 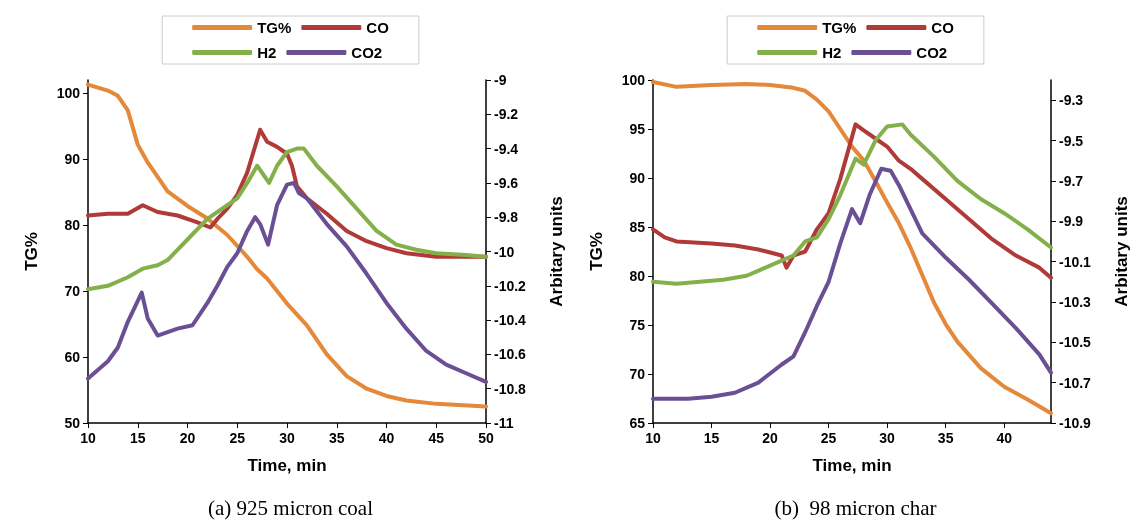 I want to click on y-tick-label: 60, so click(x=72, y=357).